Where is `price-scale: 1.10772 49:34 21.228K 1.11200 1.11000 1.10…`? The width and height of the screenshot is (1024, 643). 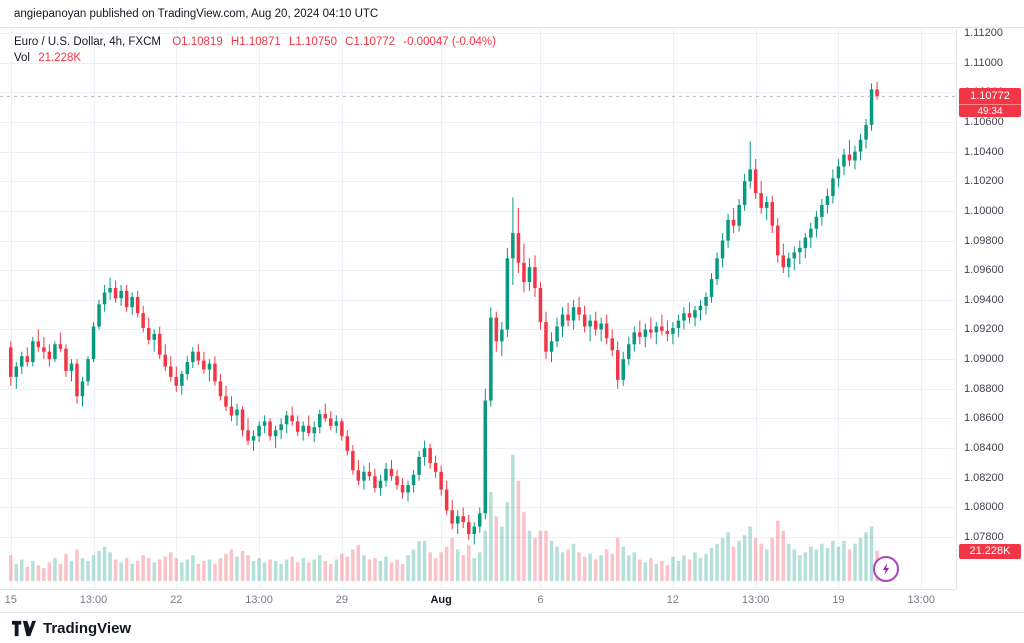
price-scale: 1.10772 49:34 21.228K 1.11200 1.11000 1.10… is located at coordinates (990, 308).